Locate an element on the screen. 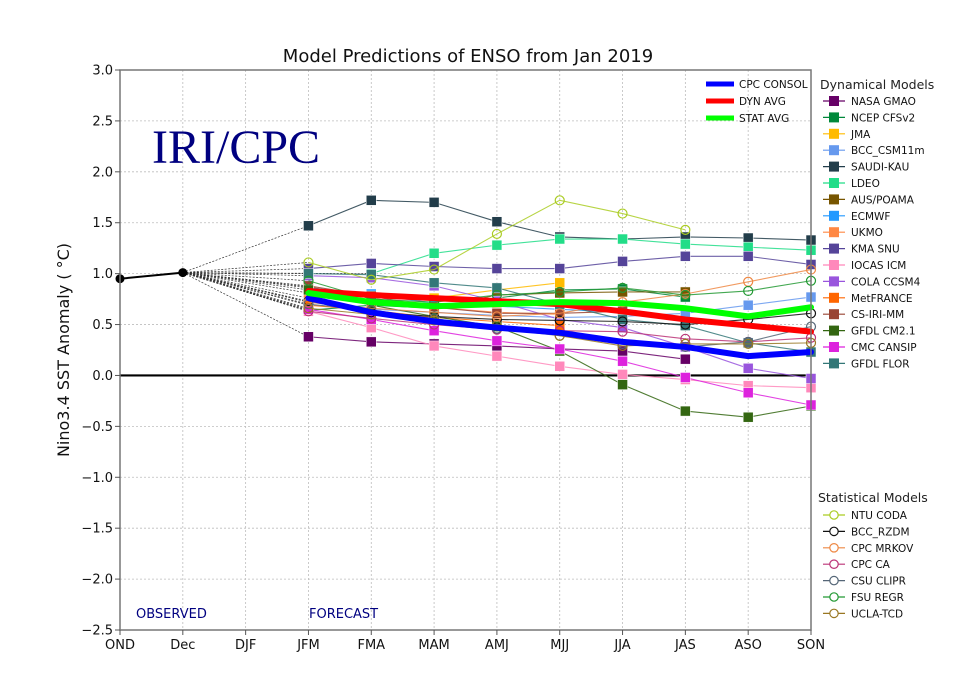 The width and height of the screenshot is (960, 699). series-observed is located at coordinates (151, 276).